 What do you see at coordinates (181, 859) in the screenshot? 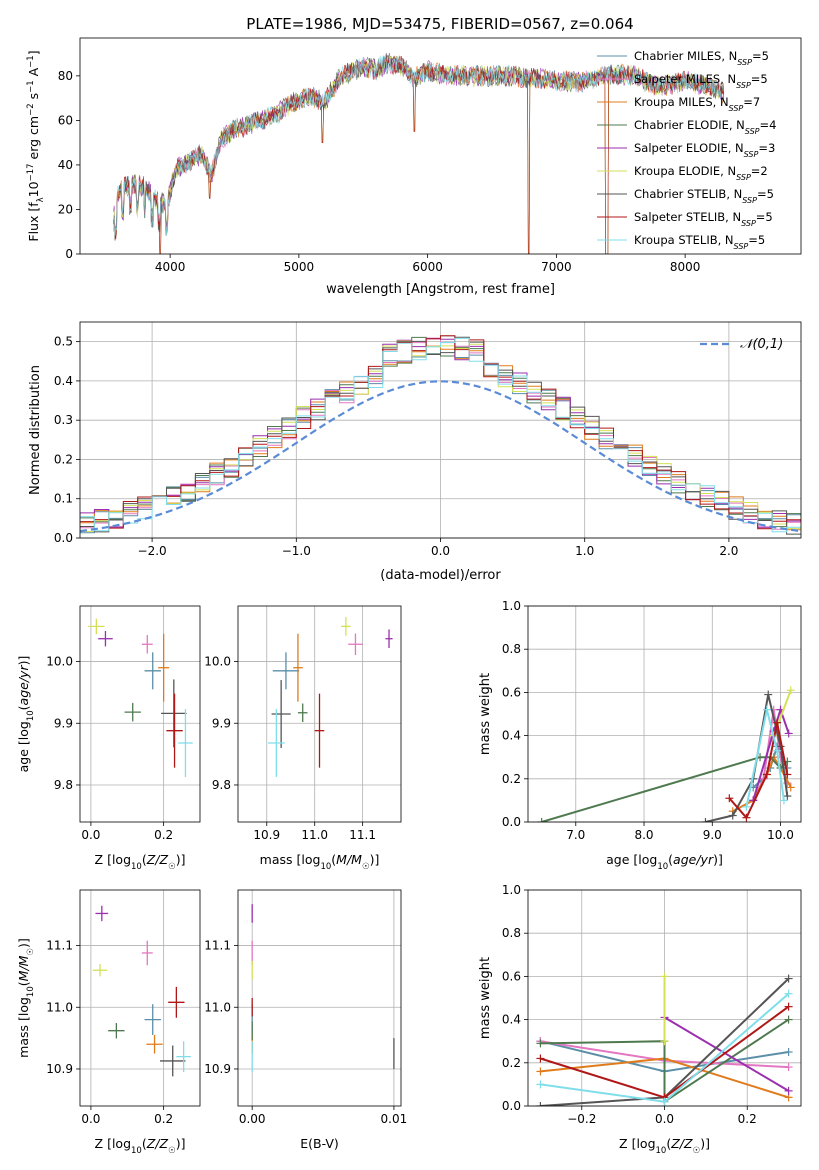
I see `age-vs-z-xlabel-part: )]` at bounding box center [181, 859].